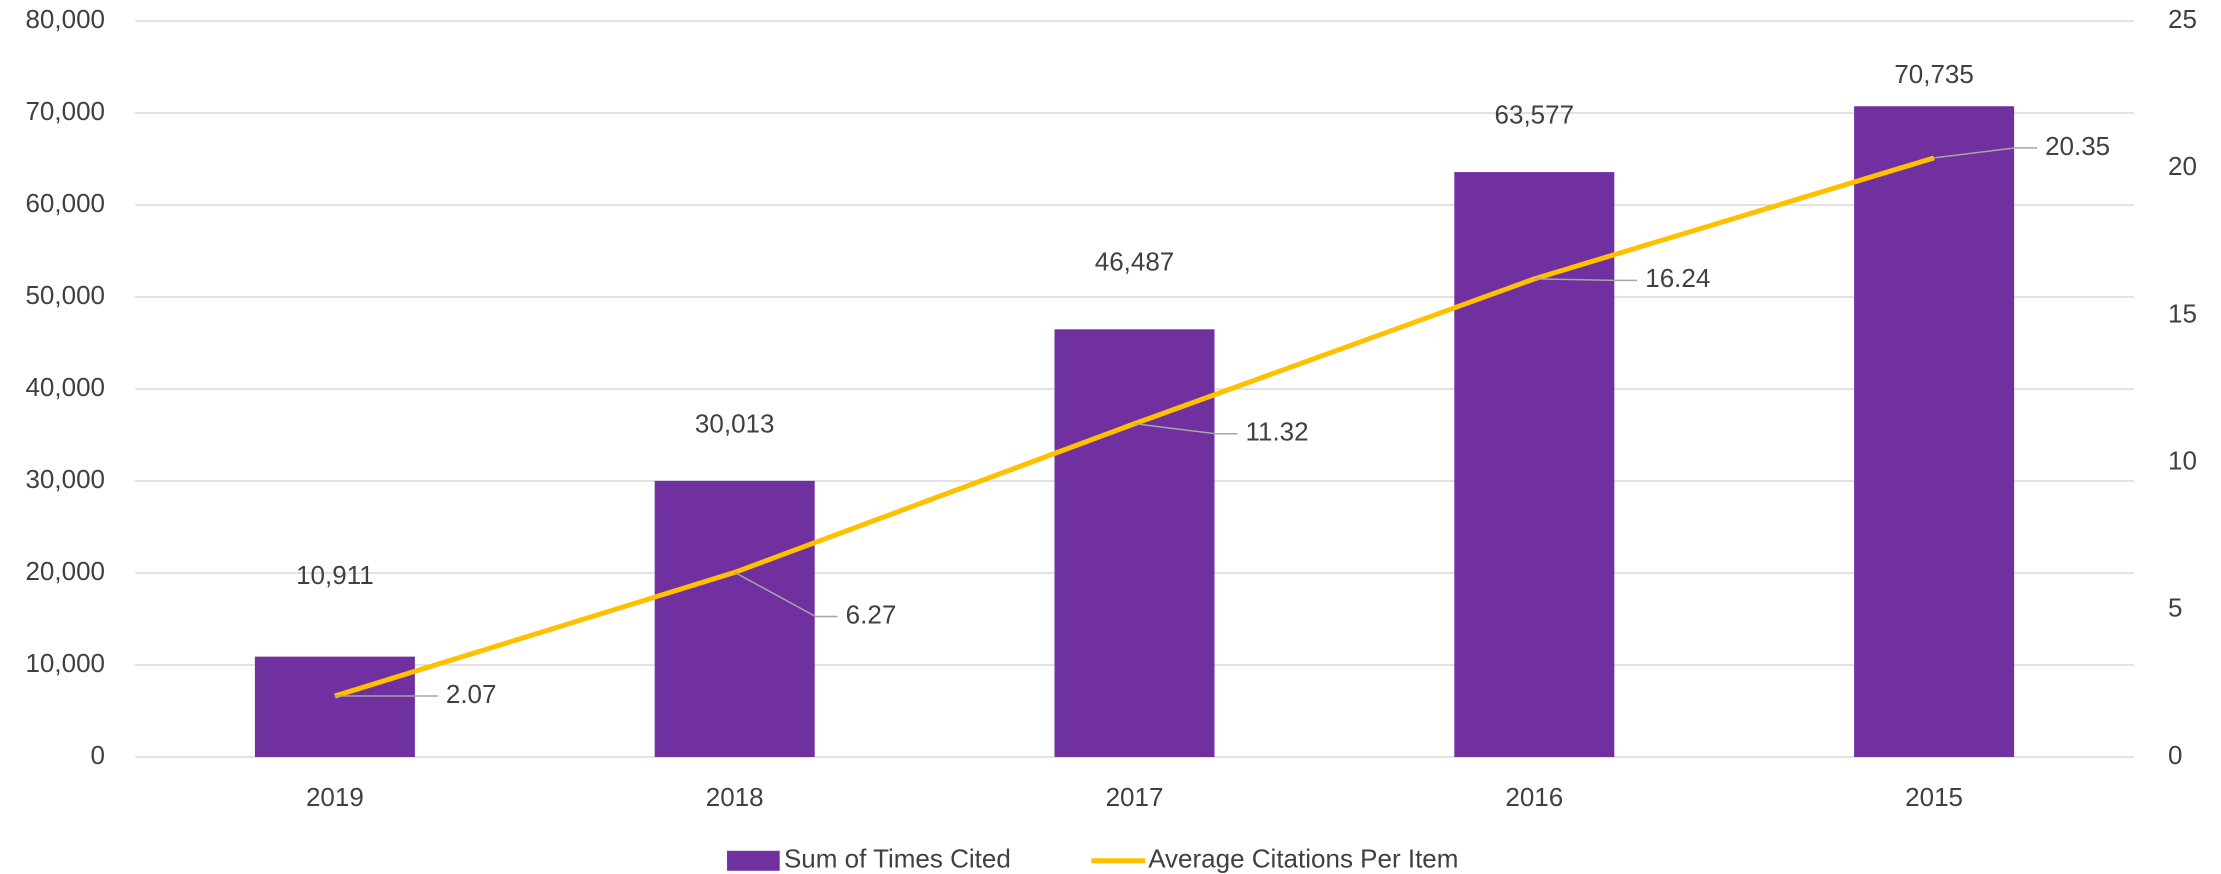 The image size is (2221, 874). Describe the element at coordinates (735, 797) in the screenshot. I see `x-tick-label: 2018` at that location.